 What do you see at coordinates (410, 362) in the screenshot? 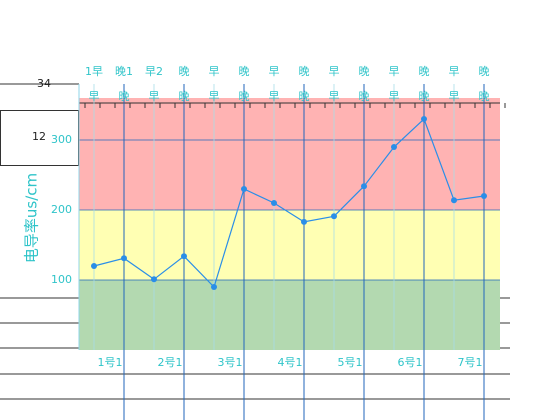
I see `x-tick-label: 6号1` at bounding box center [410, 362].